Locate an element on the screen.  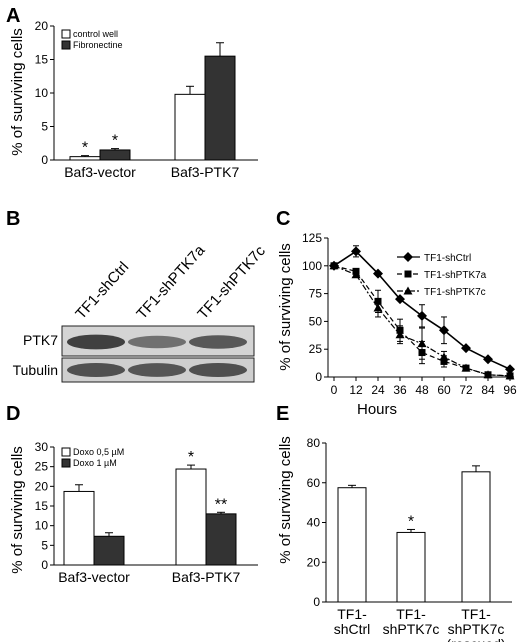
blot-row-label: Tubulin is located at coordinates (35, 370).